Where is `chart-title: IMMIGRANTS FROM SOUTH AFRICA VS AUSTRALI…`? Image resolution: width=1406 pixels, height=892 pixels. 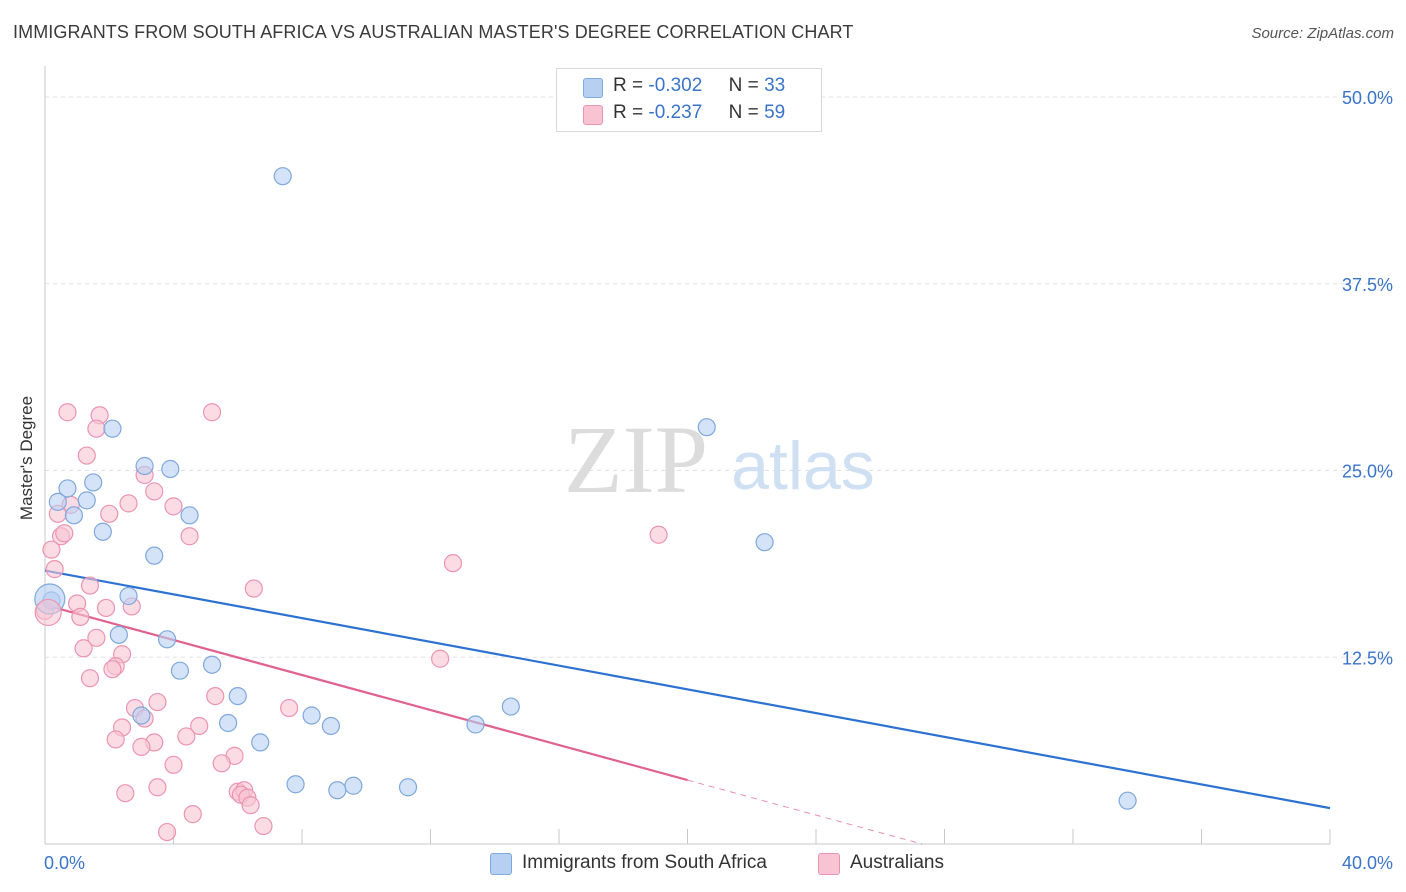
chart-title: IMMIGRANTS FROM SOUTH AFRICA VS AUSTRALI… is located at coordinates (433, 32).